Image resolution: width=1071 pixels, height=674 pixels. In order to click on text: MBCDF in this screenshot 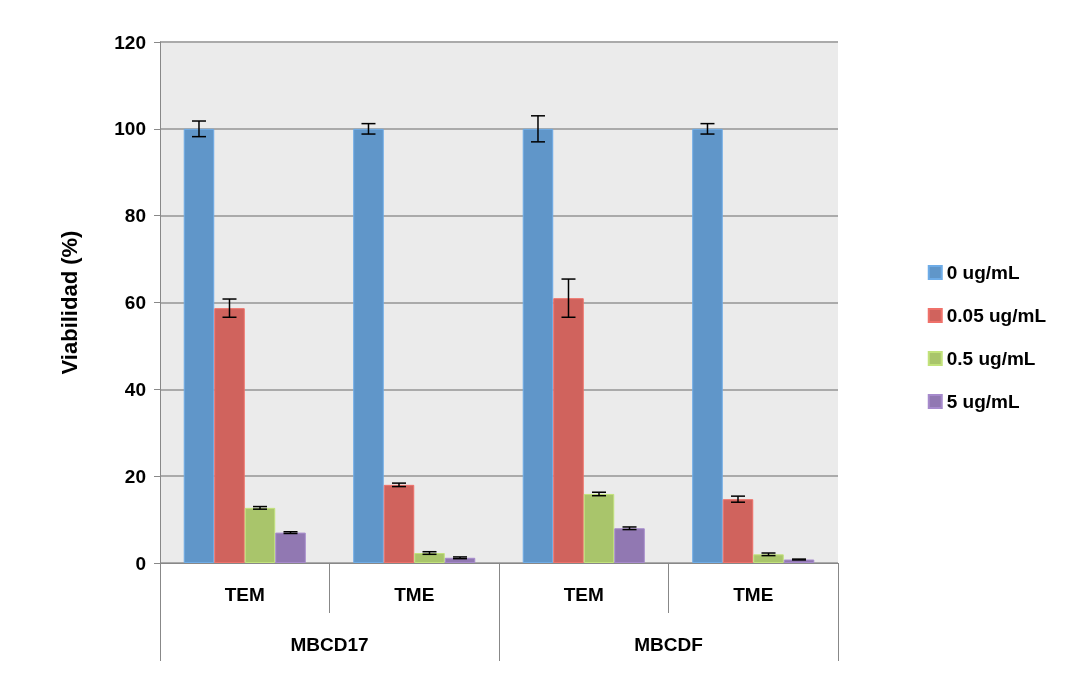, I will do `click(668, 644)`.